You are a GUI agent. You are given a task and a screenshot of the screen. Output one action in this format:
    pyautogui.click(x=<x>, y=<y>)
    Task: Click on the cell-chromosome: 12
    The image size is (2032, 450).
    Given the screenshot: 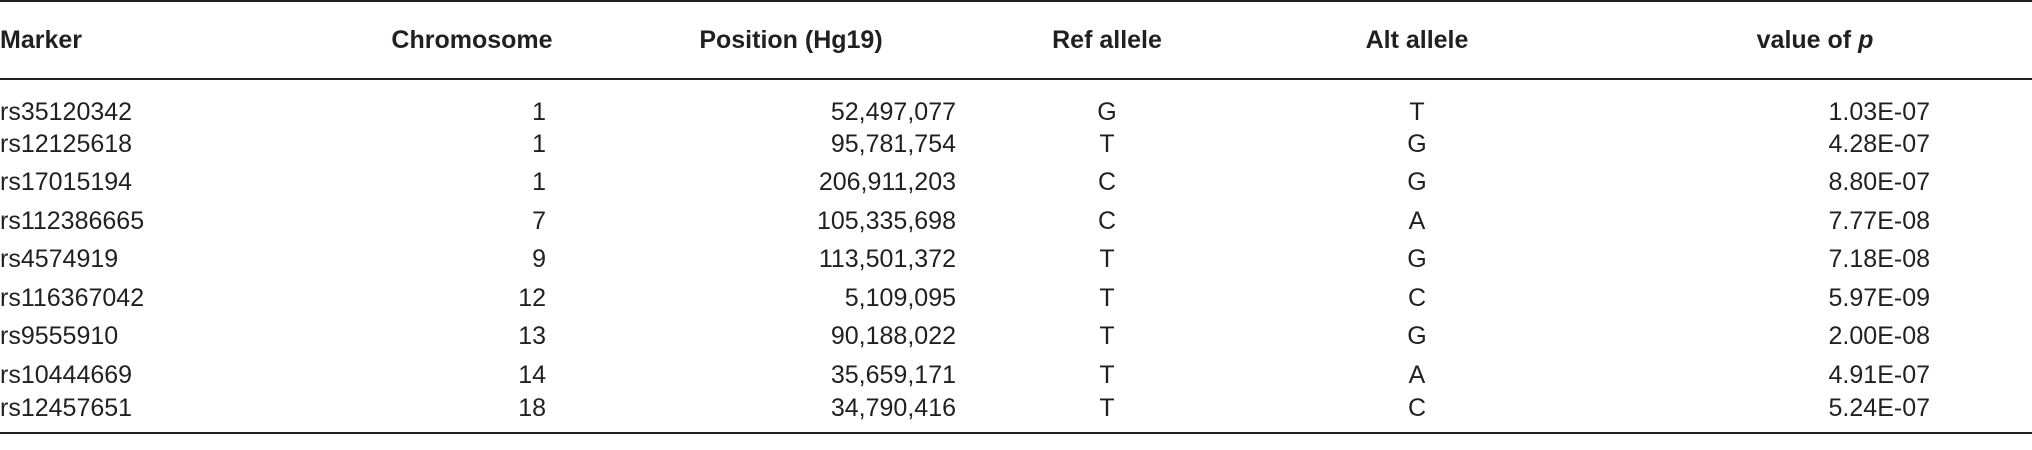 What is the action you would take?
    pyautogui.click(x=472, y=298)
    